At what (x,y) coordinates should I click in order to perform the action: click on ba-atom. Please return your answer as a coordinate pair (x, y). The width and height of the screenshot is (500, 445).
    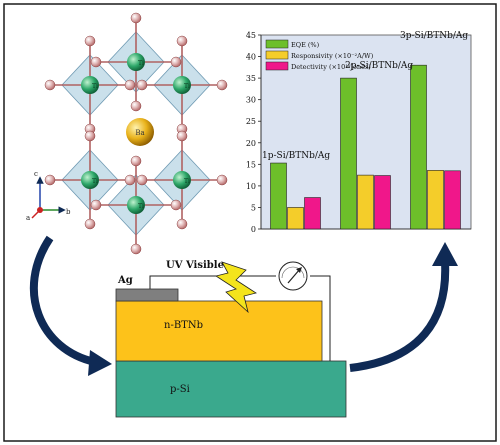
    Looking at the image, I should click on (140, 132).